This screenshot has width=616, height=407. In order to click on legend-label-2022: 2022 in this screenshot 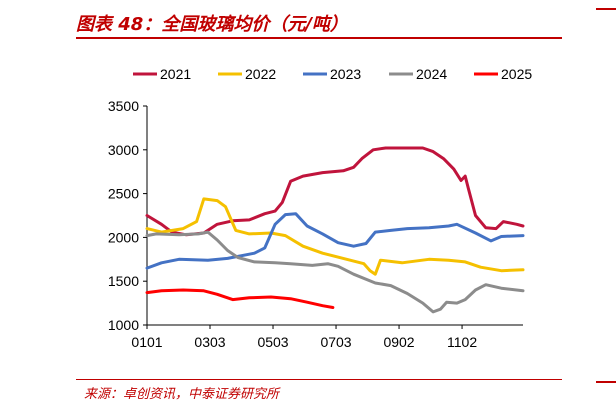, I will do `click(260, 74)`.